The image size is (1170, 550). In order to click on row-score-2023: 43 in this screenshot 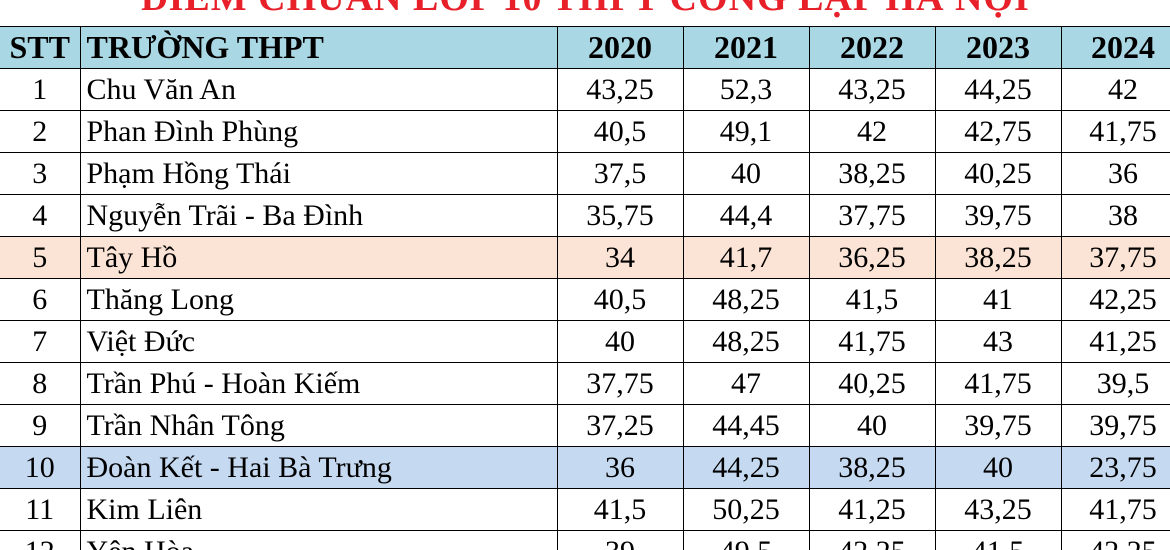, I will do `click(998, 341)`.